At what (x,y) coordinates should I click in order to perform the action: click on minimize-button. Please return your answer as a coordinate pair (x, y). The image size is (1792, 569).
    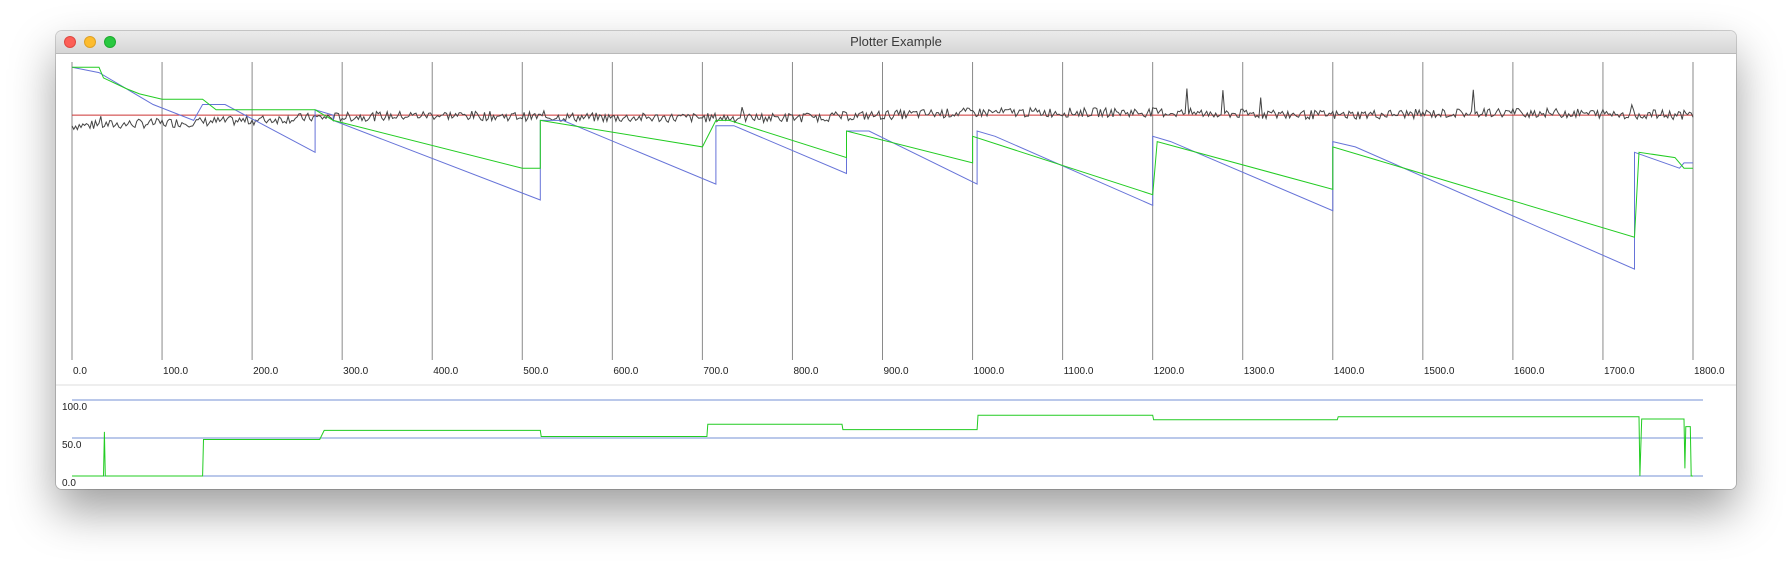
    Looking at the image, I should click on (90, 42).